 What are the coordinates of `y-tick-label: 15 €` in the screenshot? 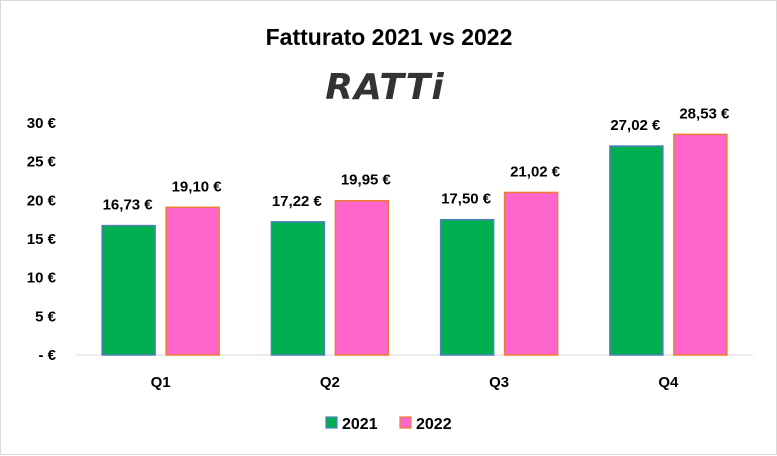 It's located at (42, 239).